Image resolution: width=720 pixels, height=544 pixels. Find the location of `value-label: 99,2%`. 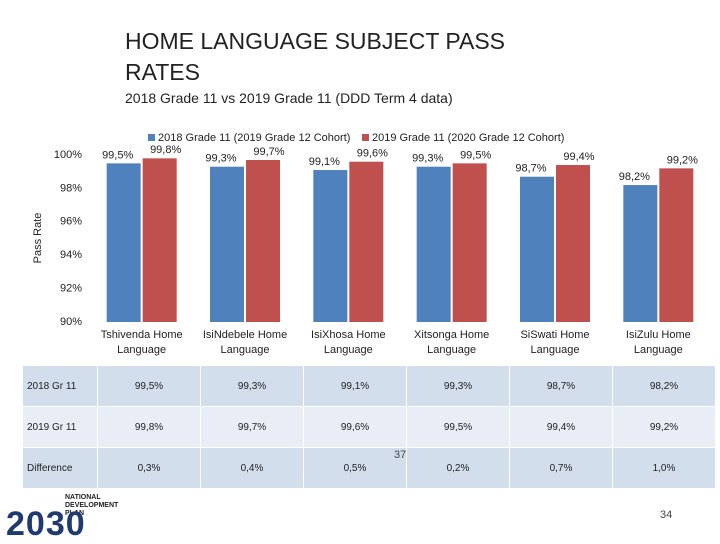

value-label: 99,2% is located at coordinates (682, 160).